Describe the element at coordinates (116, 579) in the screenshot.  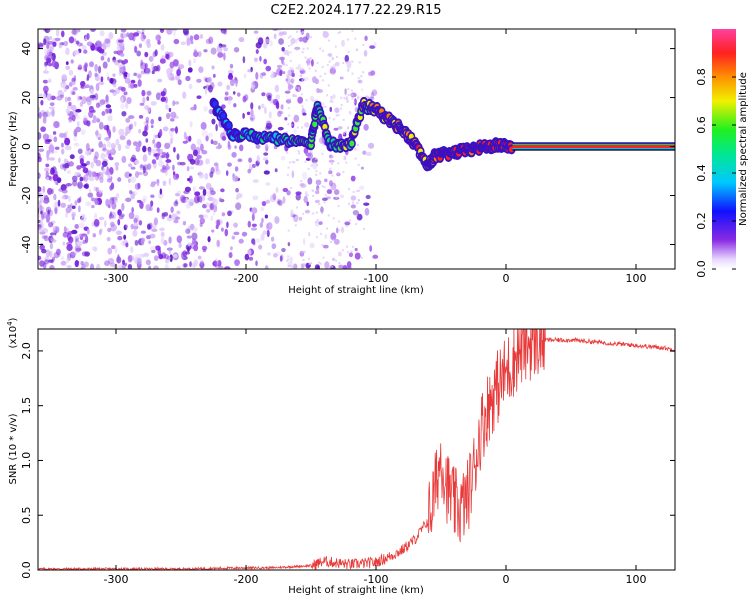
I see `x-tick-label: -300` at that location.